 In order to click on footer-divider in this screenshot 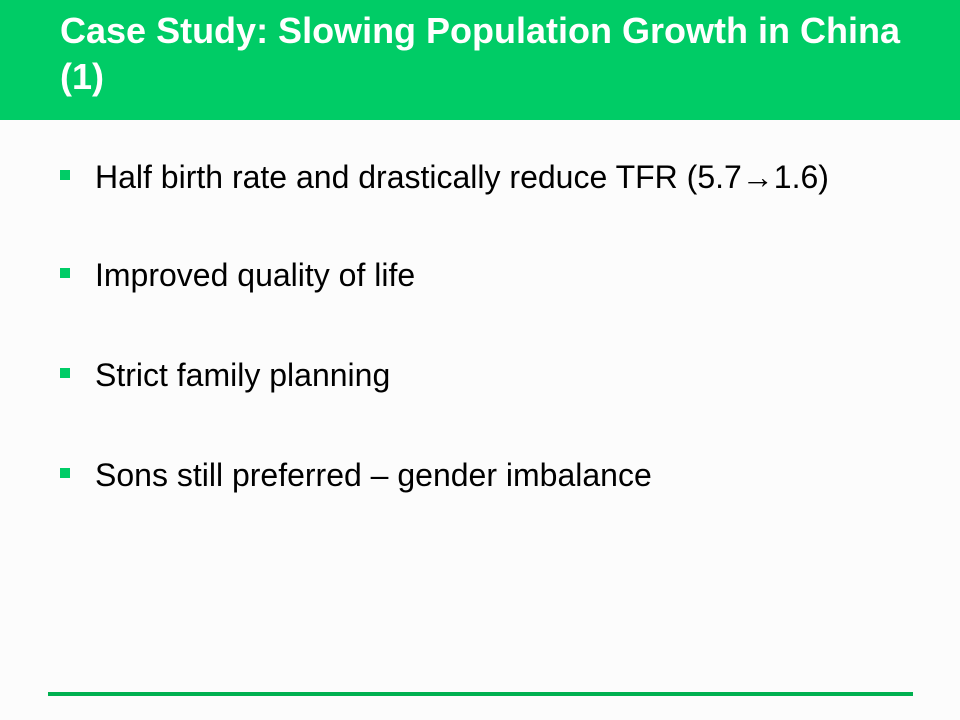, I will do `click(480, 694)`.